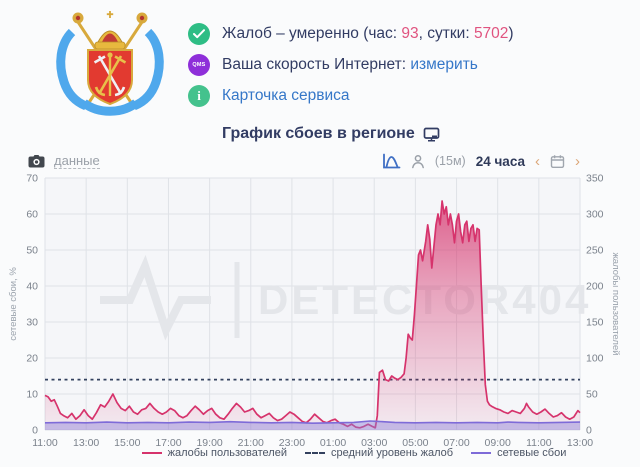 The image size is (640, 467). I want to click on legend-item-outages: сетевые сбои, so click(518, 453).